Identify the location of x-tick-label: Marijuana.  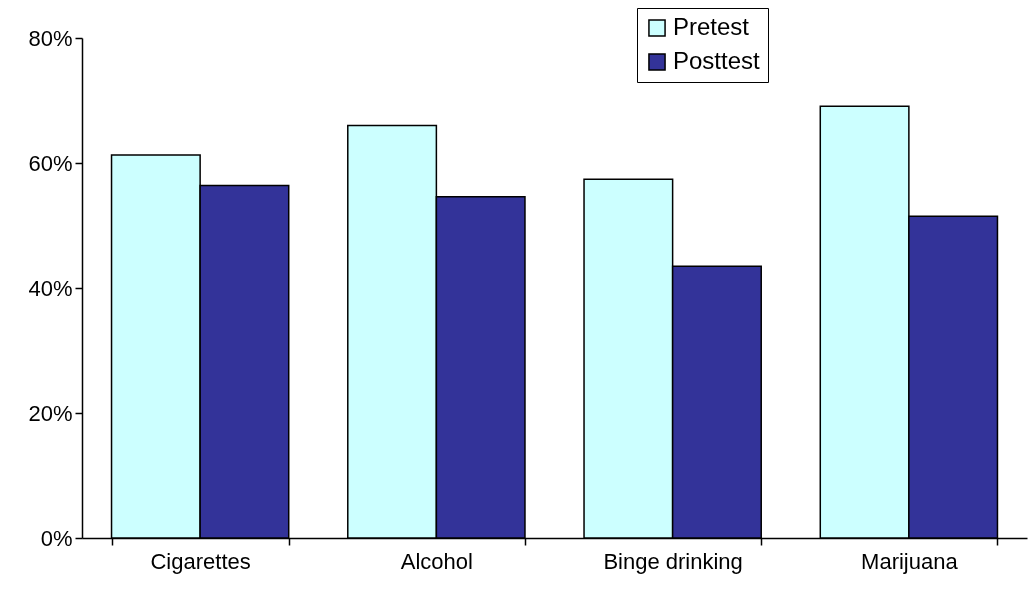
(910, 561).